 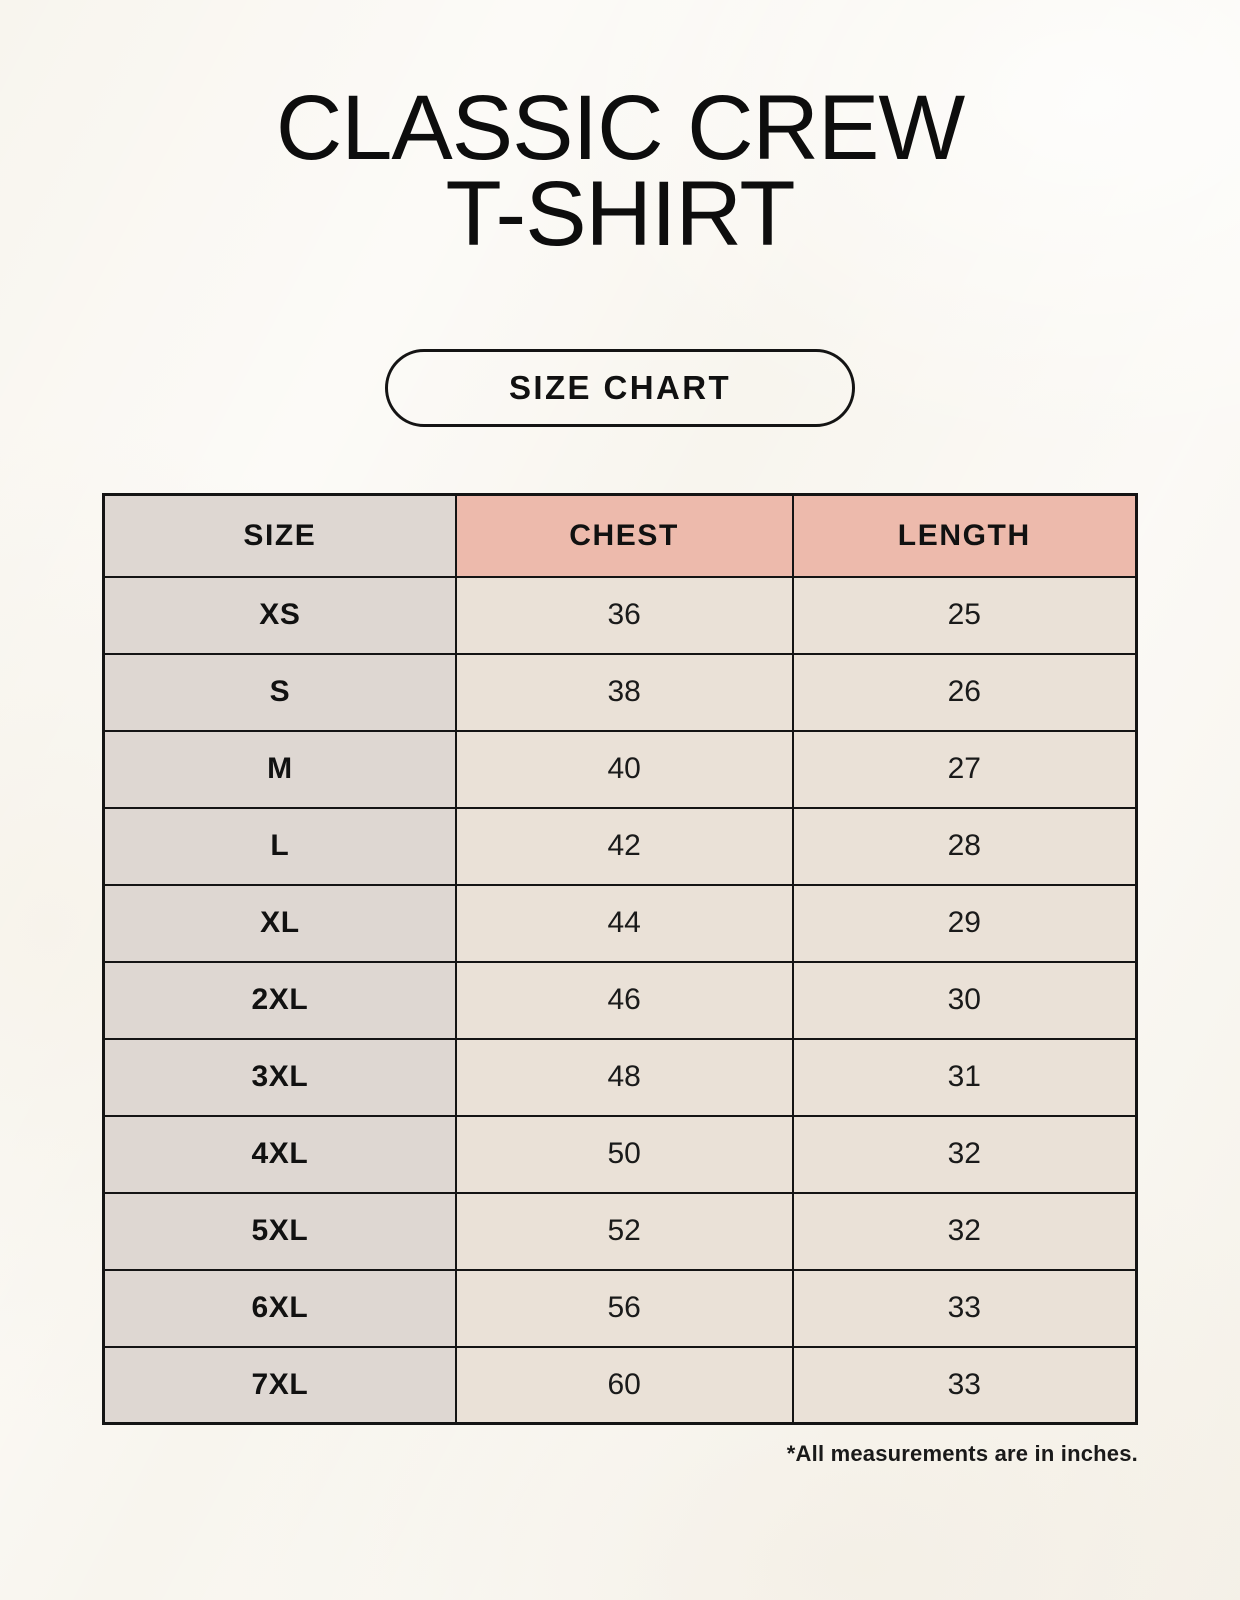 I want to click on cell-chest: 46, so click(x=624, y=1000).